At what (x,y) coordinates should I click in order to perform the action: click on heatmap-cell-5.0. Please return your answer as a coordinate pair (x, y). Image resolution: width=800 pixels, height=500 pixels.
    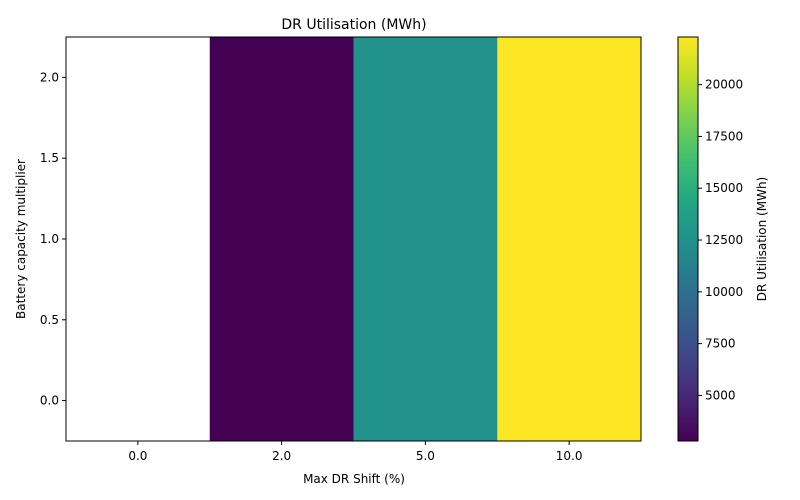
    Looking at the image, I should click on (425, 239).